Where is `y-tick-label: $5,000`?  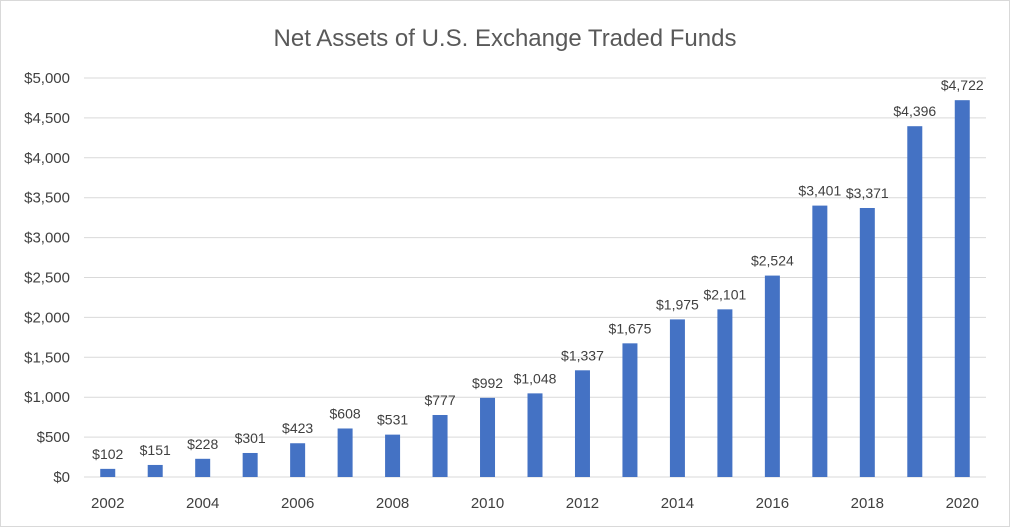
y-tick-label: $5,000 is located at coordinates (47, 78).